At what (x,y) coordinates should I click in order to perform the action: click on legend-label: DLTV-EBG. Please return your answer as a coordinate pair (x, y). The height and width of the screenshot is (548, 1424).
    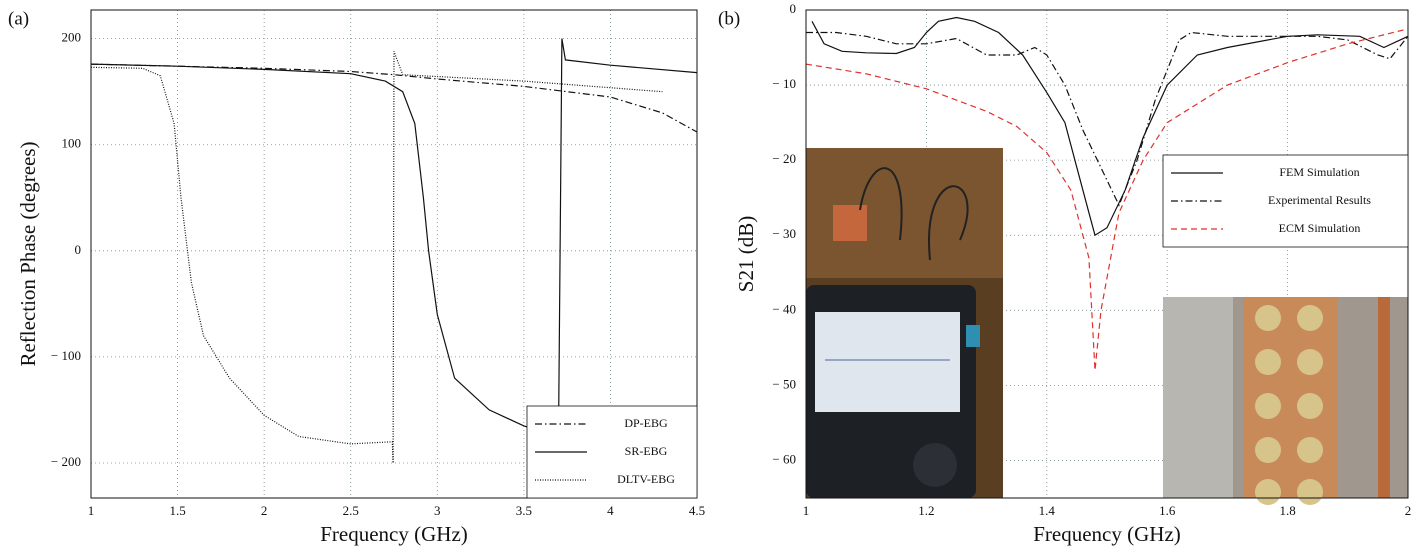
    Looking at the image, I should click on (646, 479).